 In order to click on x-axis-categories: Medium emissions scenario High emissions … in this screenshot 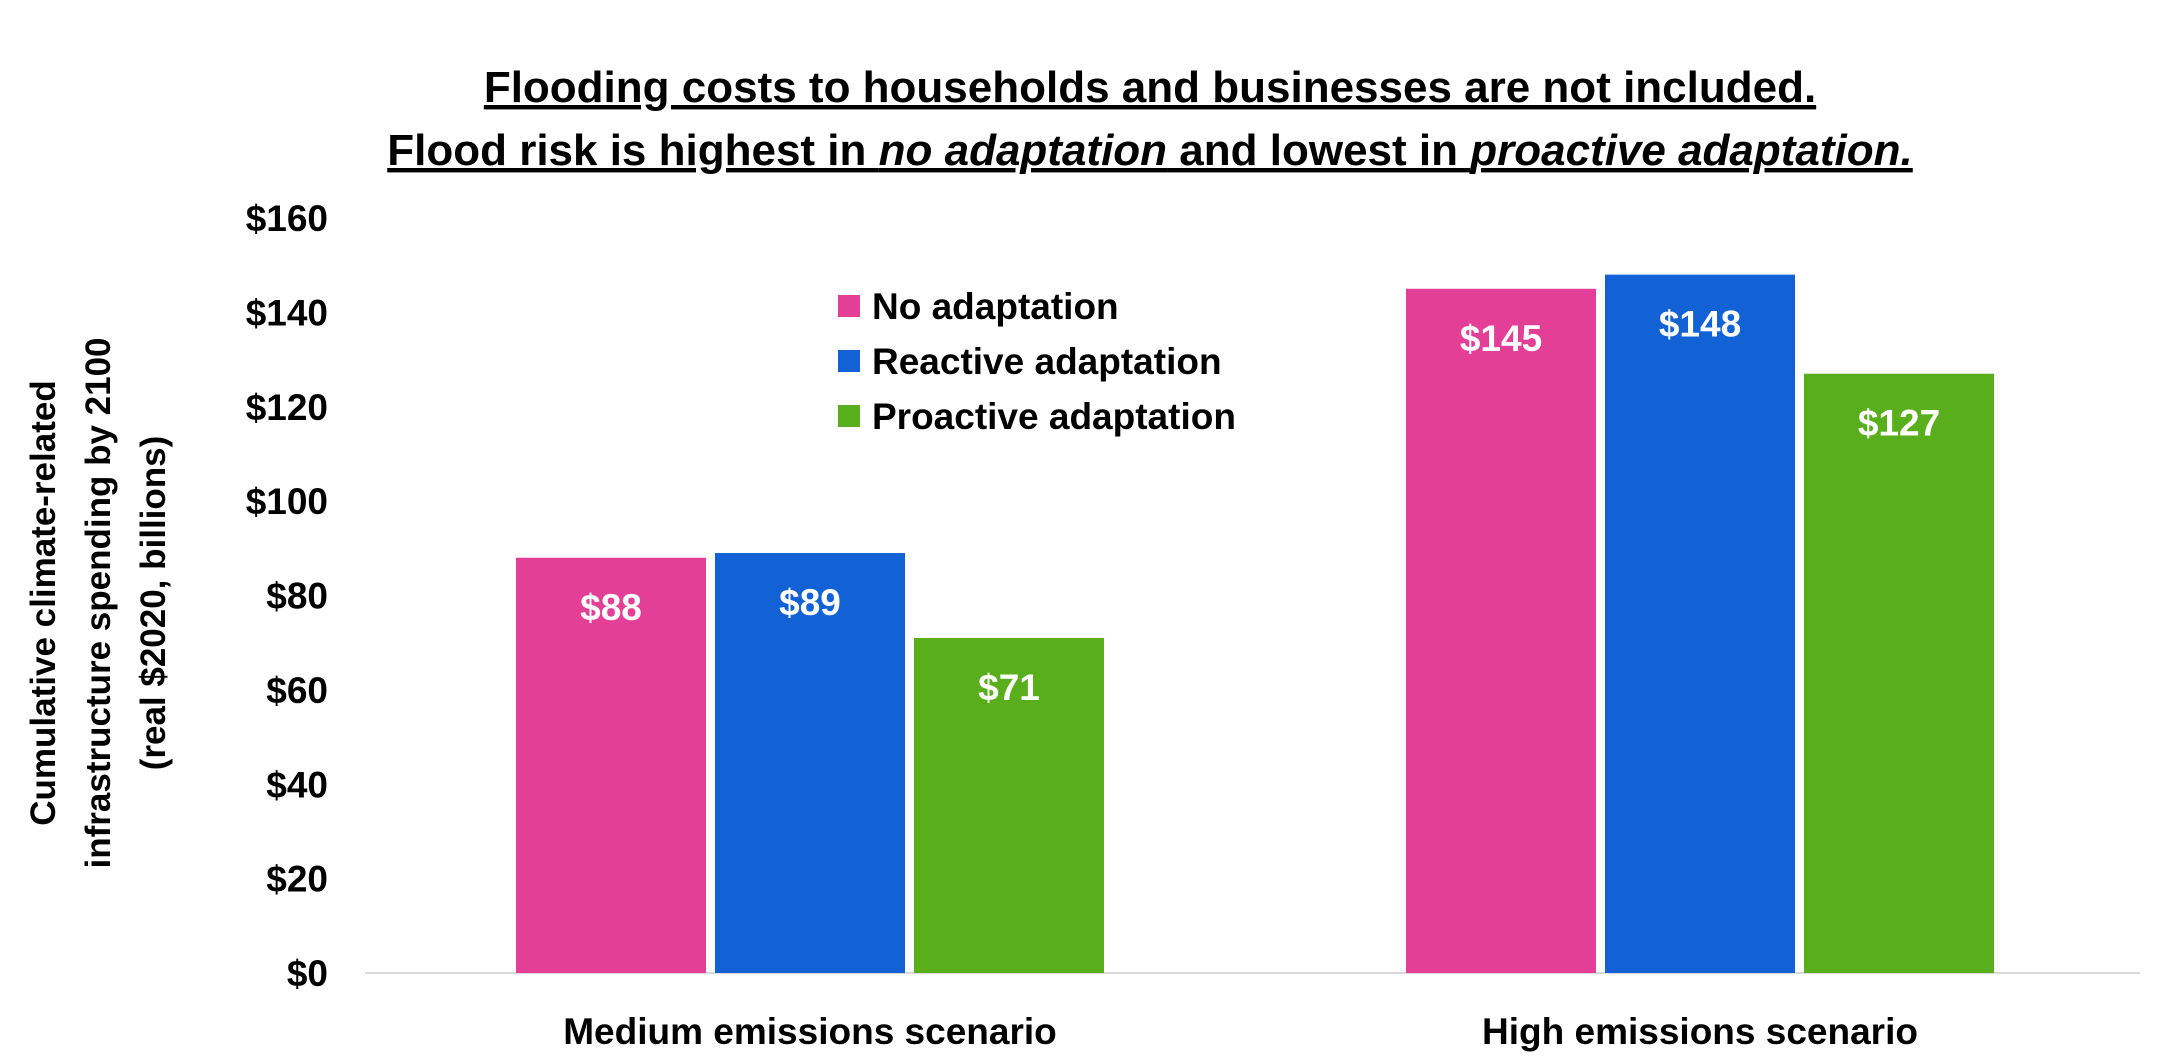, I will do `click(1240, 1031)`.